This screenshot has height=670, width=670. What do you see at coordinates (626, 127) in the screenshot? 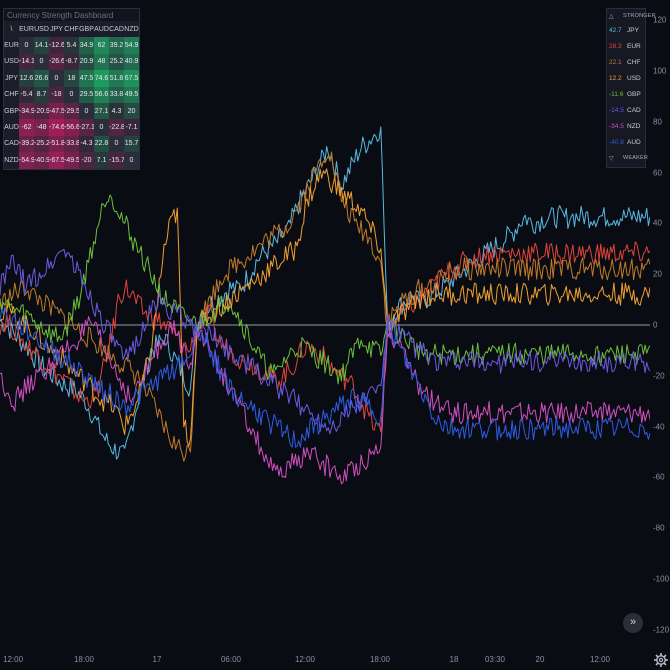
I see `legend-row: -34.5 NZD` at bounding box center [626, 127].